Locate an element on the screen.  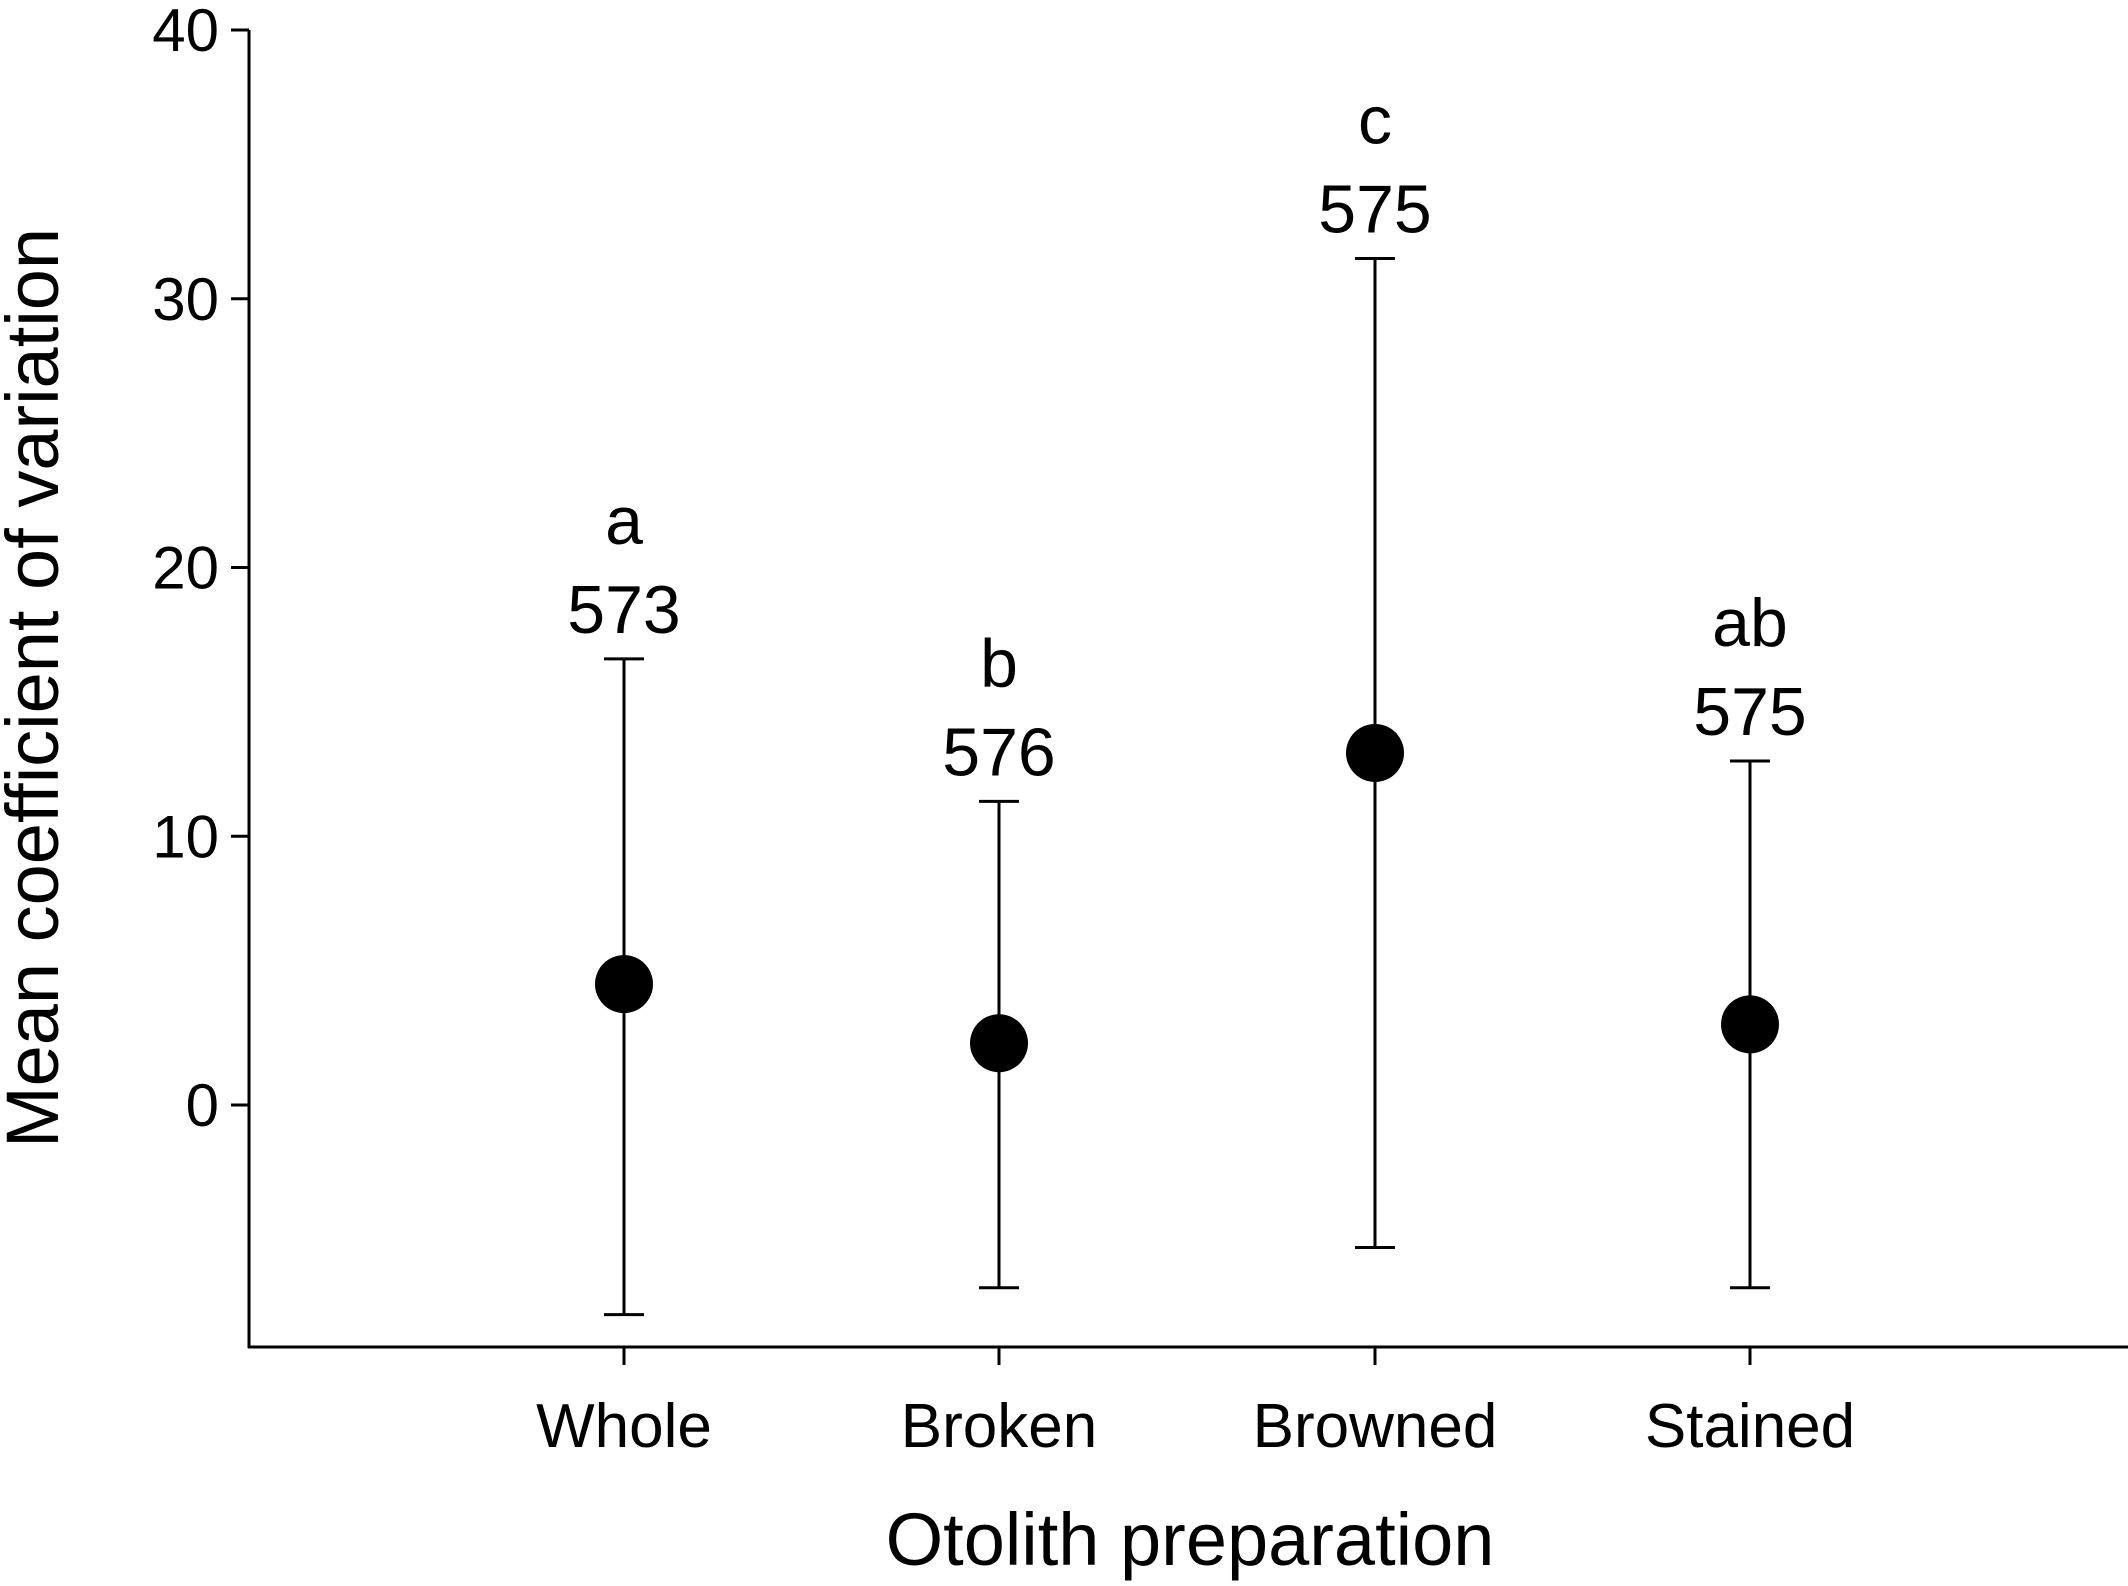
y-axis-title: Mean coefficient of variation is located at coordinates (37, 688).